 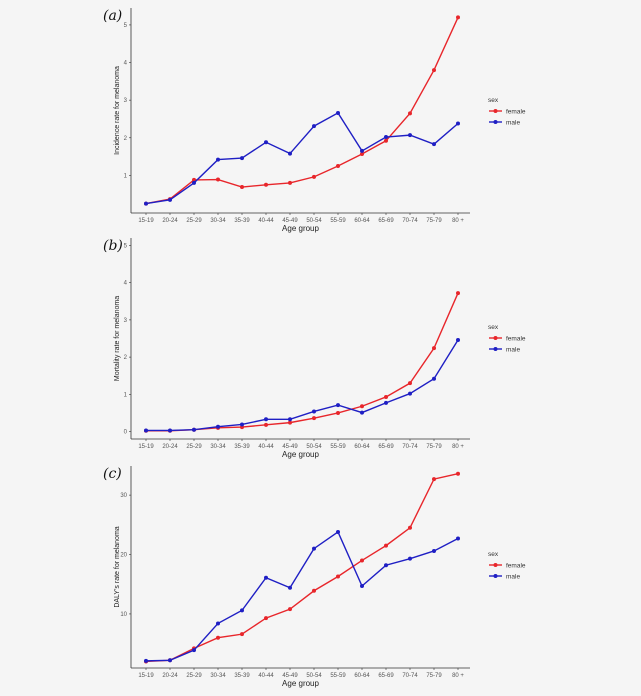 What do you see at coordinates (126, 433) in the screenshot?
I see `y-tick-label: 0` at bounding box center [126, 433].